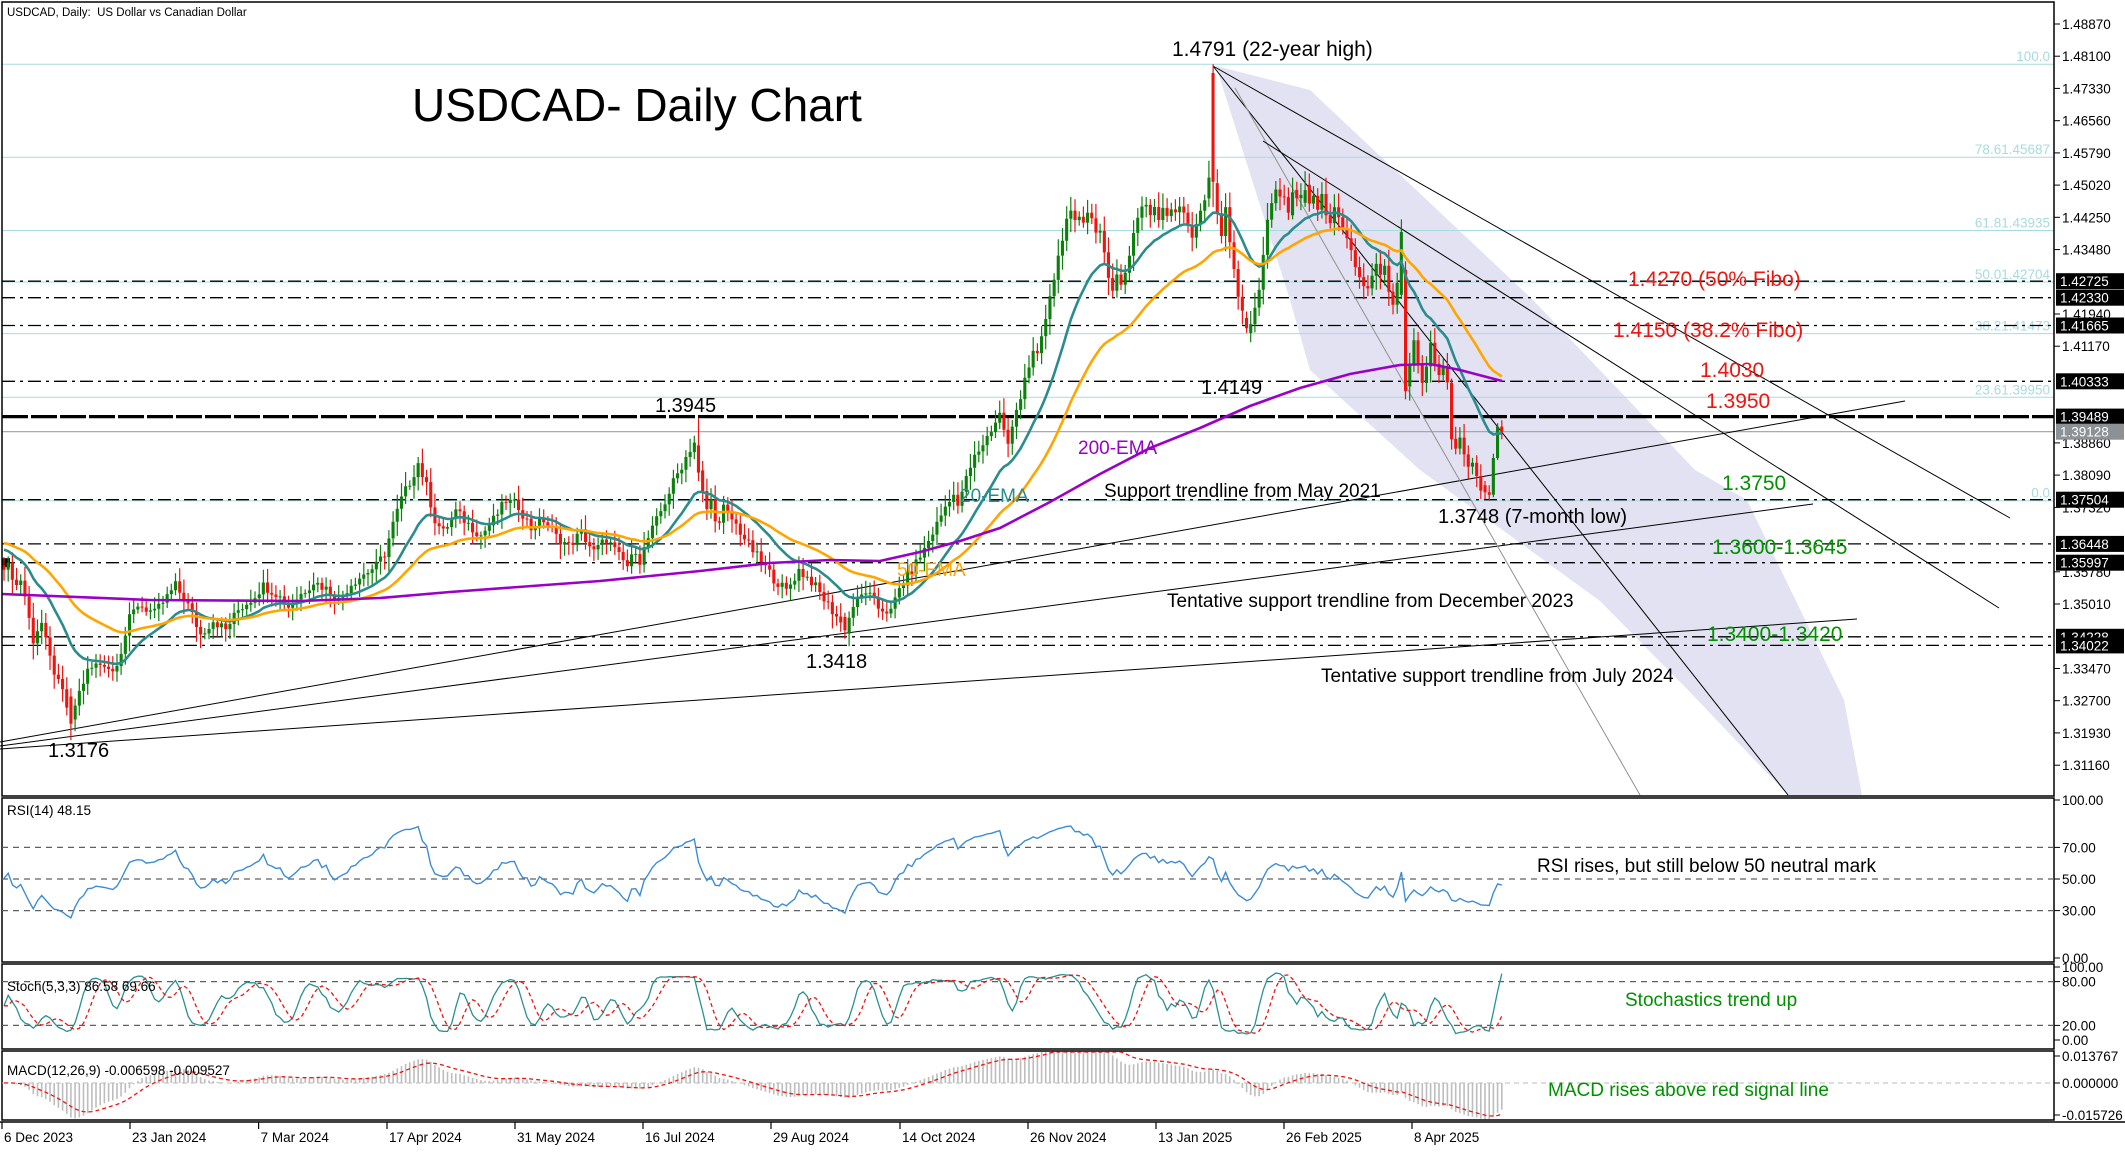 This screenshot has height=1152, width=2125. Describe the element at coordinates (1068, 1137) in the screenshot. I see `svg-text: 26 Nov 2024` at that location.